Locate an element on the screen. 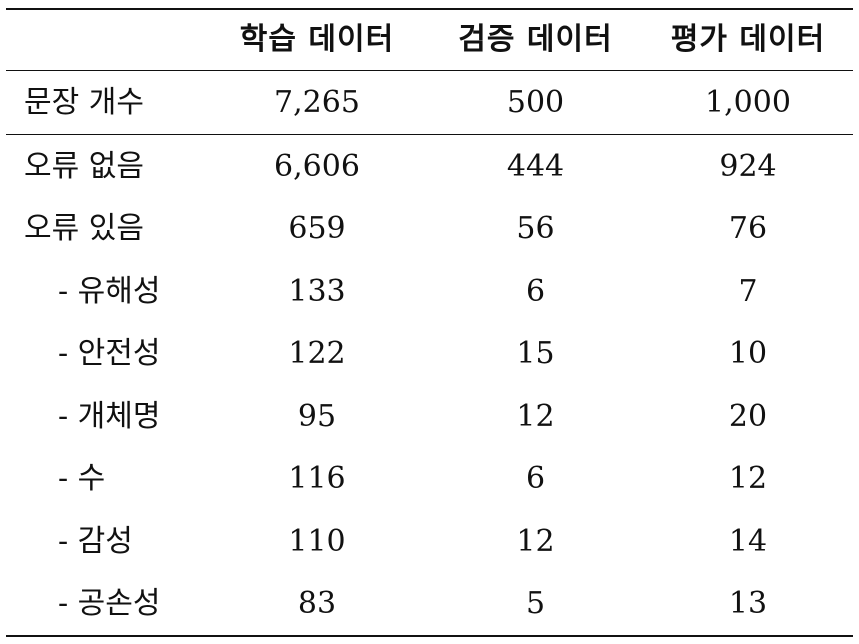  table-row: - 개체명 95 12 20 is located at coordinates (429, 416).